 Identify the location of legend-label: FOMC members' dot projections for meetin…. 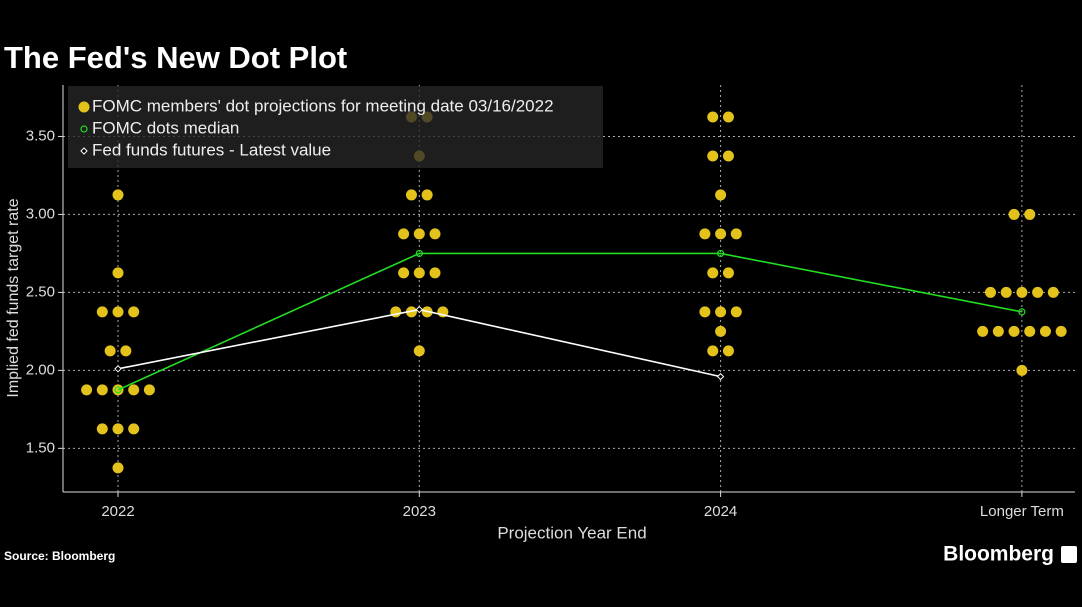
(323, 105).